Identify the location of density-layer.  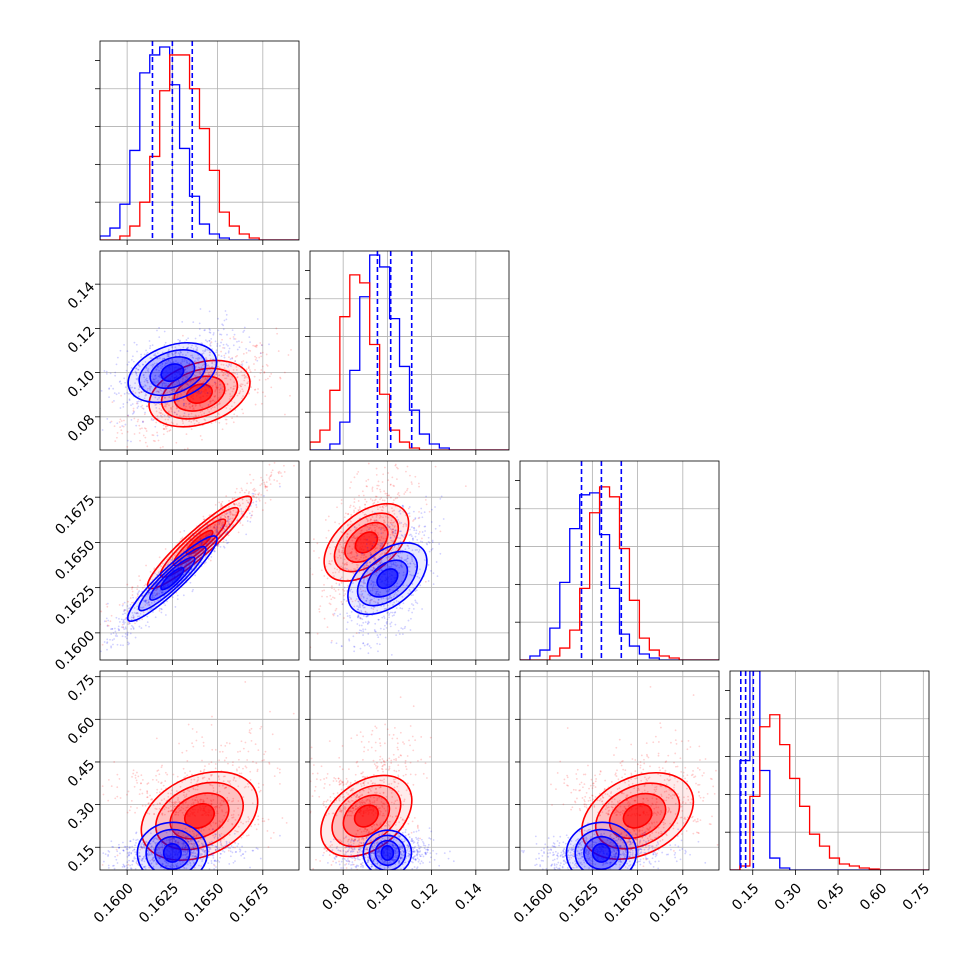
(384, 556).